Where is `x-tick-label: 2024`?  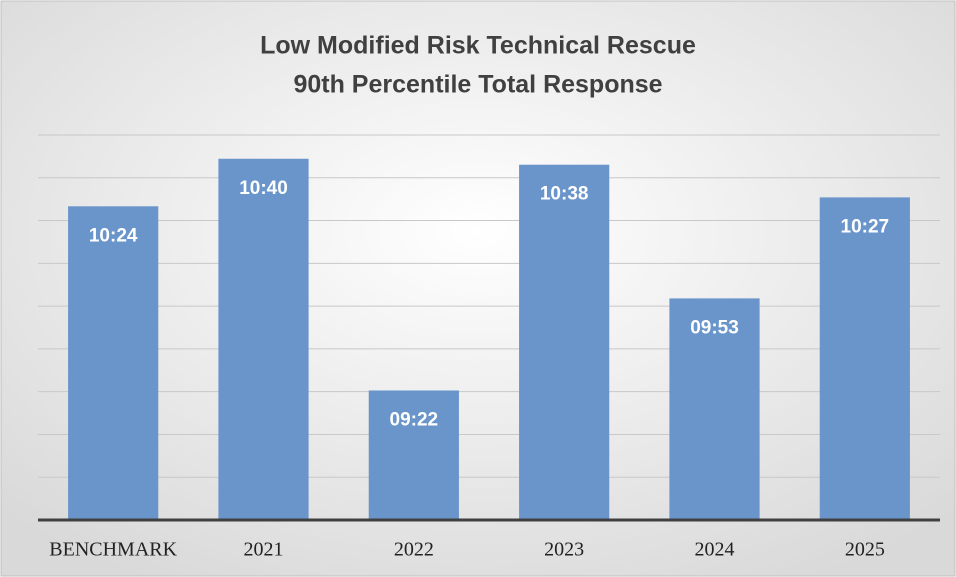
x-tick-label: 2024 is located at coordinates (715, 550).